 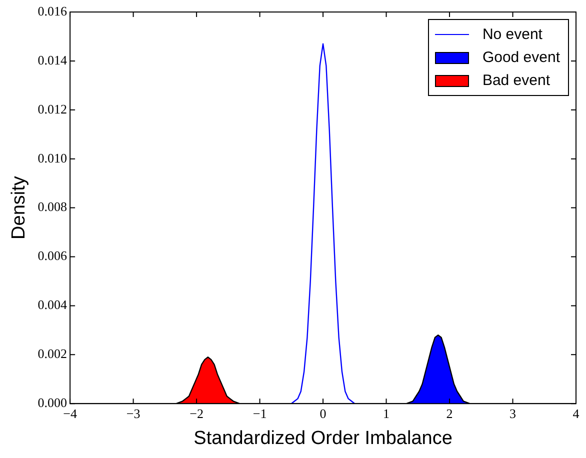 I want to click on x-tick-label: −3, so click(x=133, y=413).